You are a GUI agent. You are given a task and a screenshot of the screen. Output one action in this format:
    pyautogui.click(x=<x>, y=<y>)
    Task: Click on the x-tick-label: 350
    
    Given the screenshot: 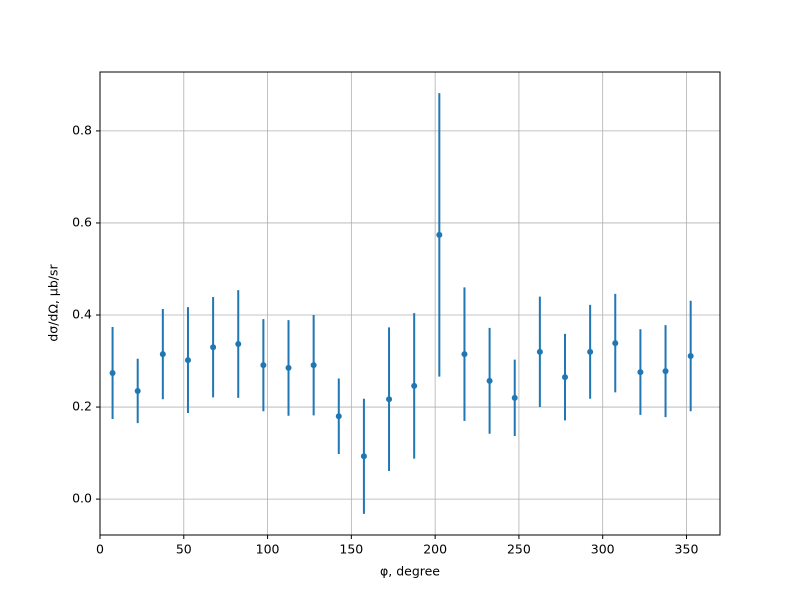 What is the action you would take?
    pyautogui.click(x=687, y=549)
    